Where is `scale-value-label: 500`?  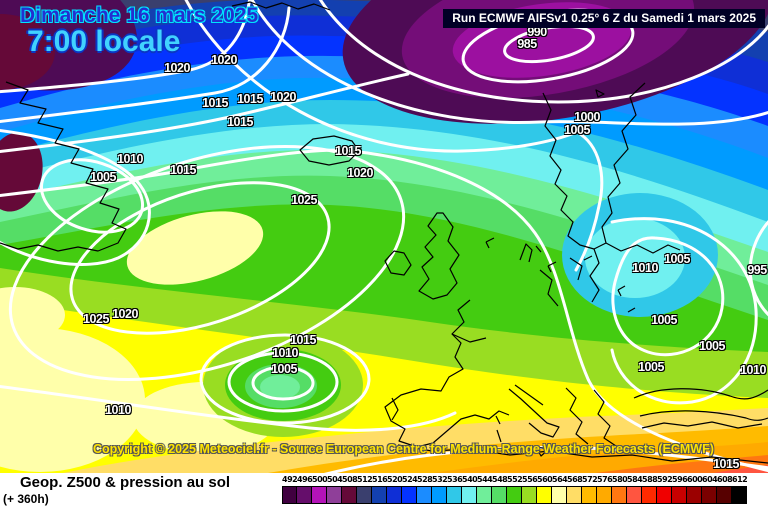
scale-value-label: 500 is located at coordinates (320, 479).